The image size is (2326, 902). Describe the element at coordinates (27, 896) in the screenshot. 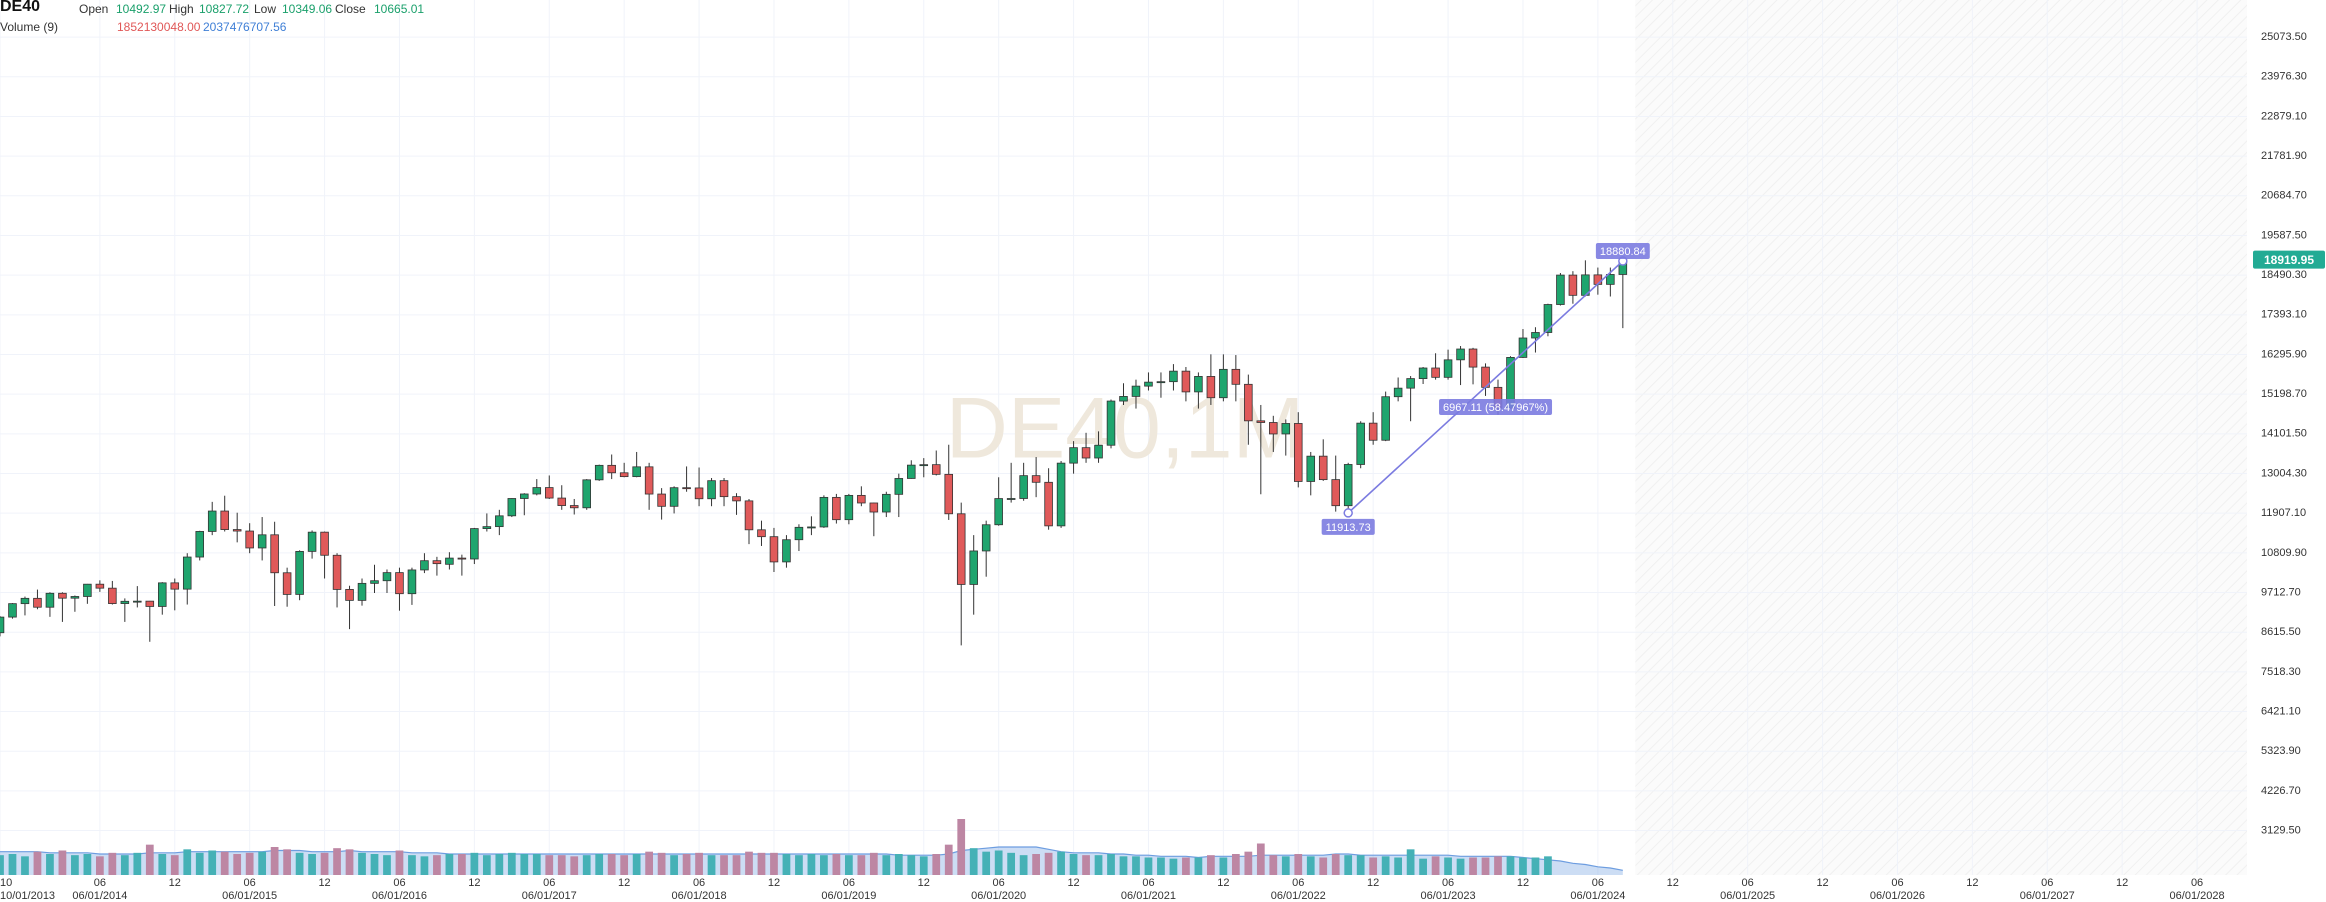

I see `x-date-label: 10/01/2013` at that location.